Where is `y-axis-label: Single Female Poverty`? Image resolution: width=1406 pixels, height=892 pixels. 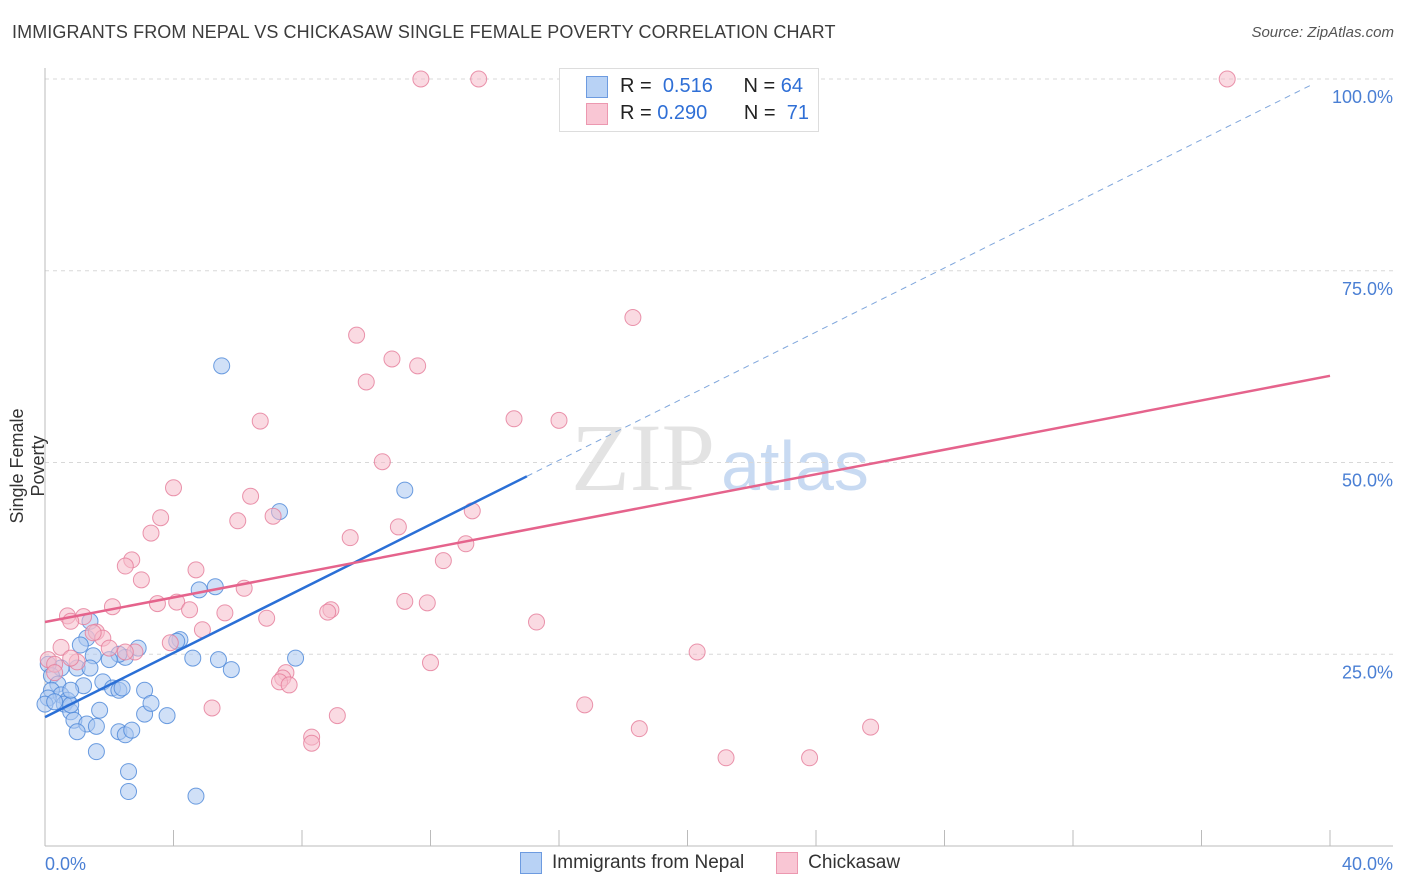
y-axis-label: Single Female Poverty is located at coordinates (27, 466).